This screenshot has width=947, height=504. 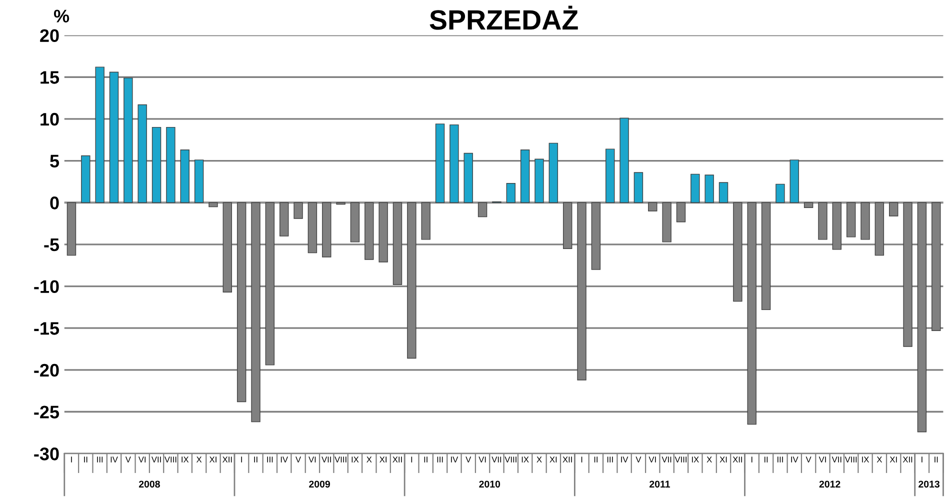 I want to click on text: 2010, so click(x=489, y=484).